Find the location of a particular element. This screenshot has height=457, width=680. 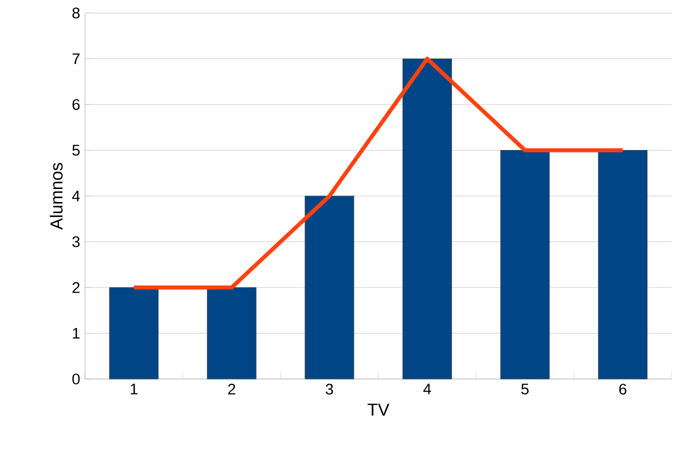

y-tick-label: 0 is located at coordinates (76, 379).